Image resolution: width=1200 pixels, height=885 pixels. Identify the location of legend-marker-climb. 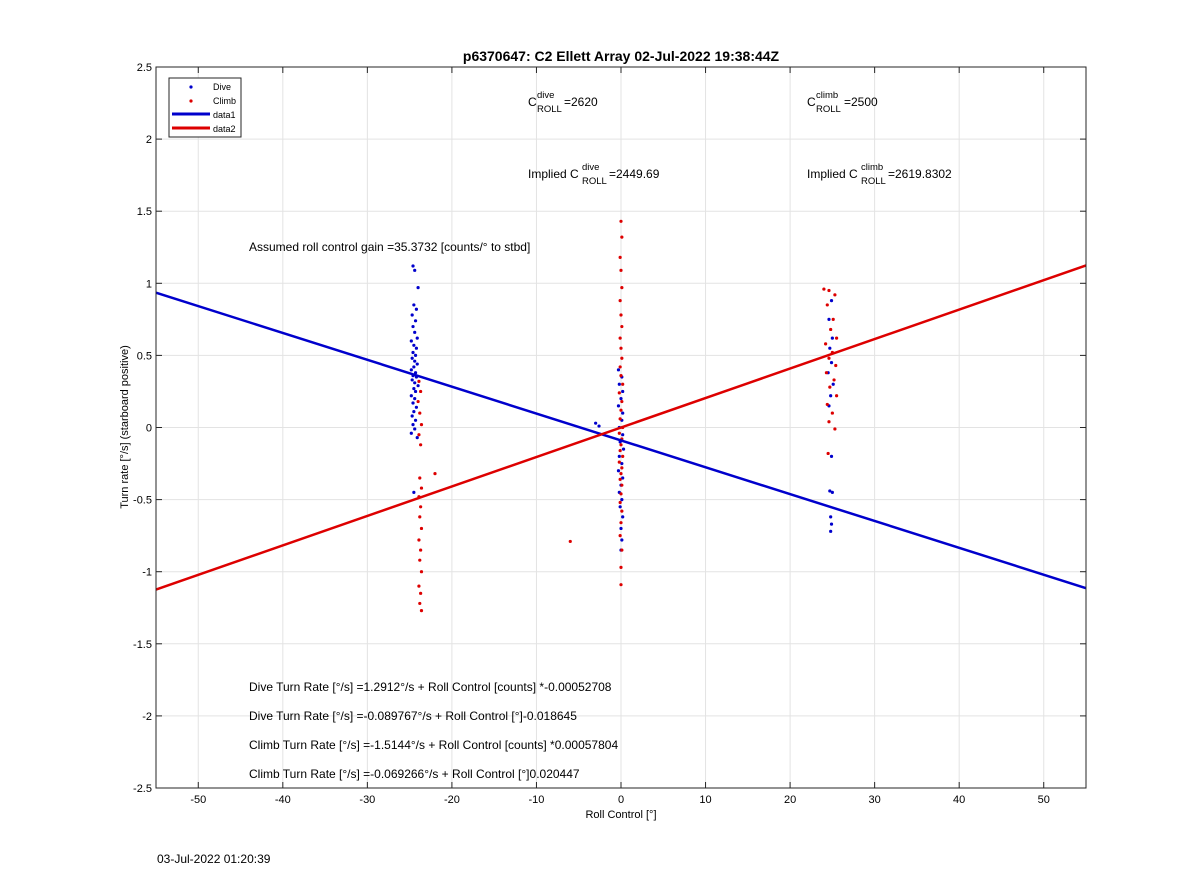
(191, 101).